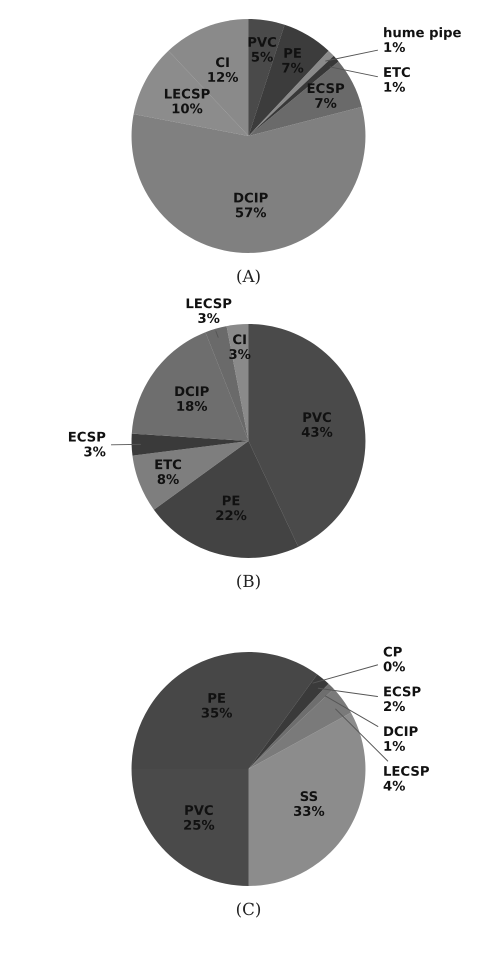 Image resolution: width=497 pixels, height=958 pixels. Describe the element at coordinates (223, 77) in the screenshot. I see `data-label: 12%` at that location.